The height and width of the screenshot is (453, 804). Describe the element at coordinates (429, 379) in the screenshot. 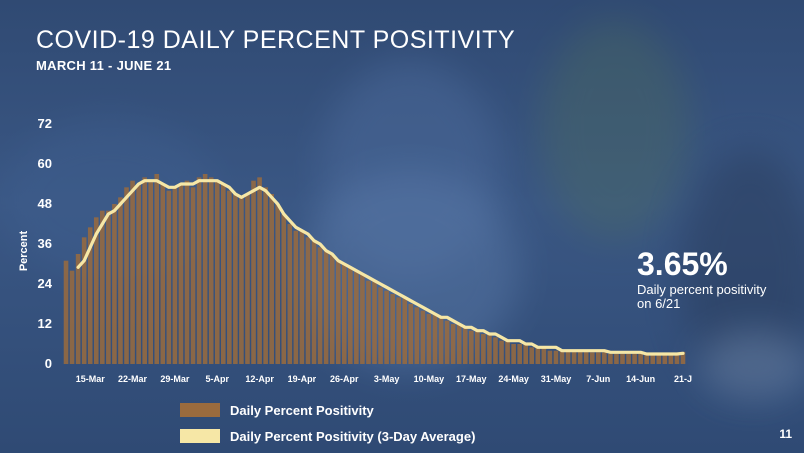

I see `x-tick-label: 10-May` at that location.